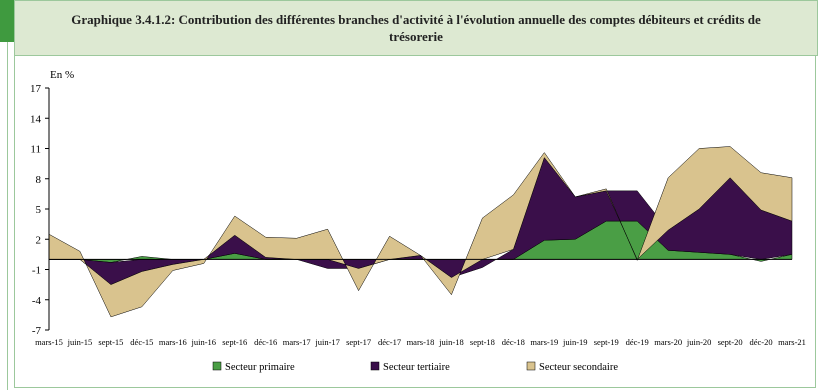  What do you see at coordinates (730, 342) in the screenshot?
I see `x-tick-label-22: sept-20` at bounding box center [730, 342].